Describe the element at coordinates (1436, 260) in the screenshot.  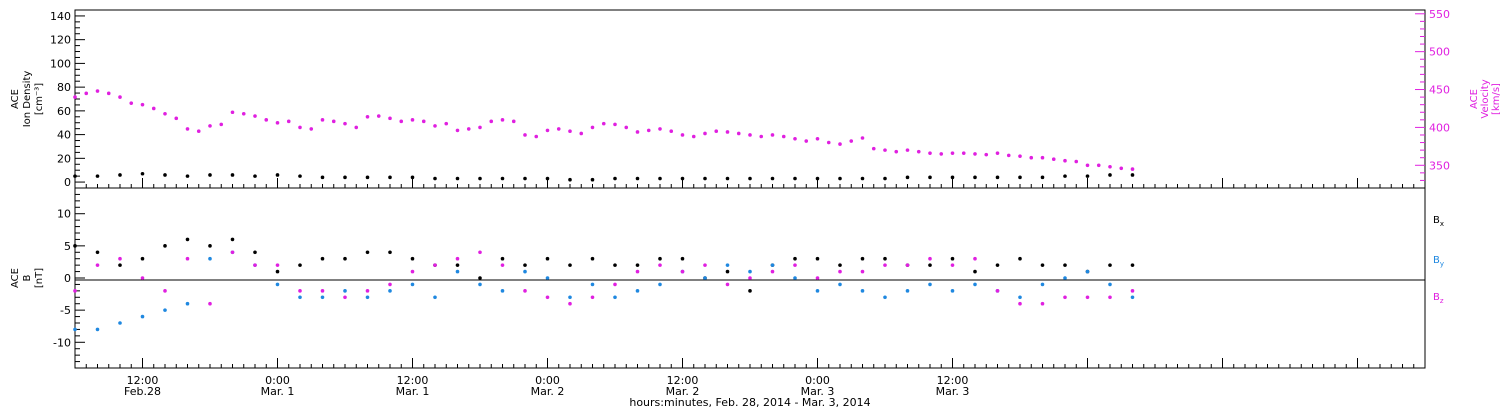
I see `legend-by-main: B` at that location.